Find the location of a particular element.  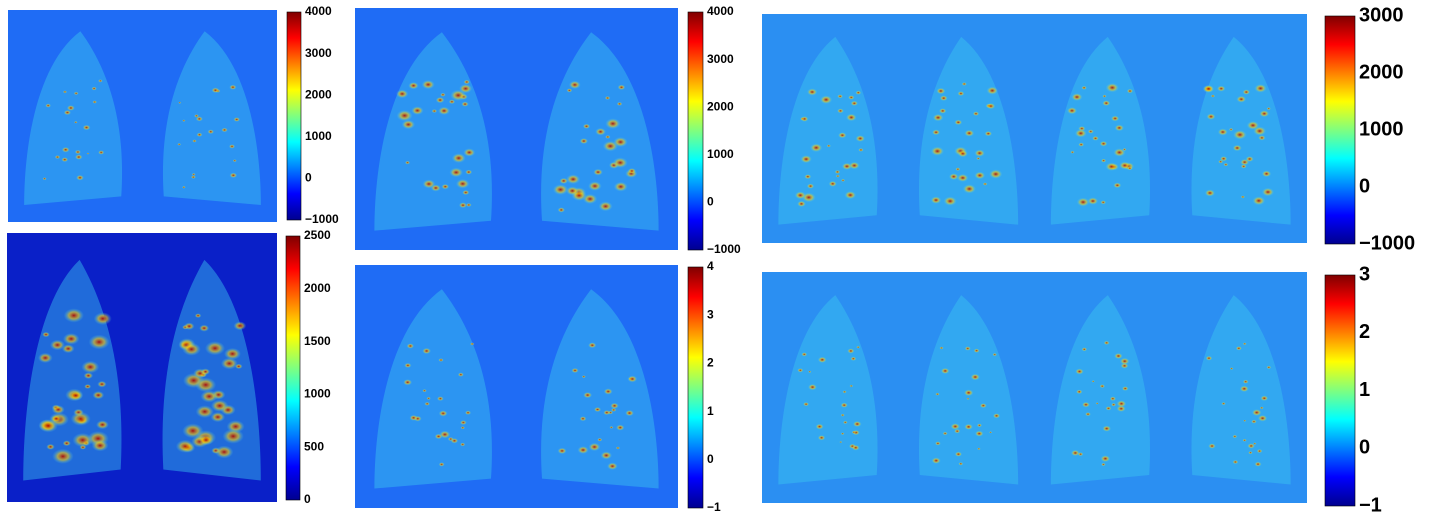

heatmap-background is located at coordinates (516, 386).